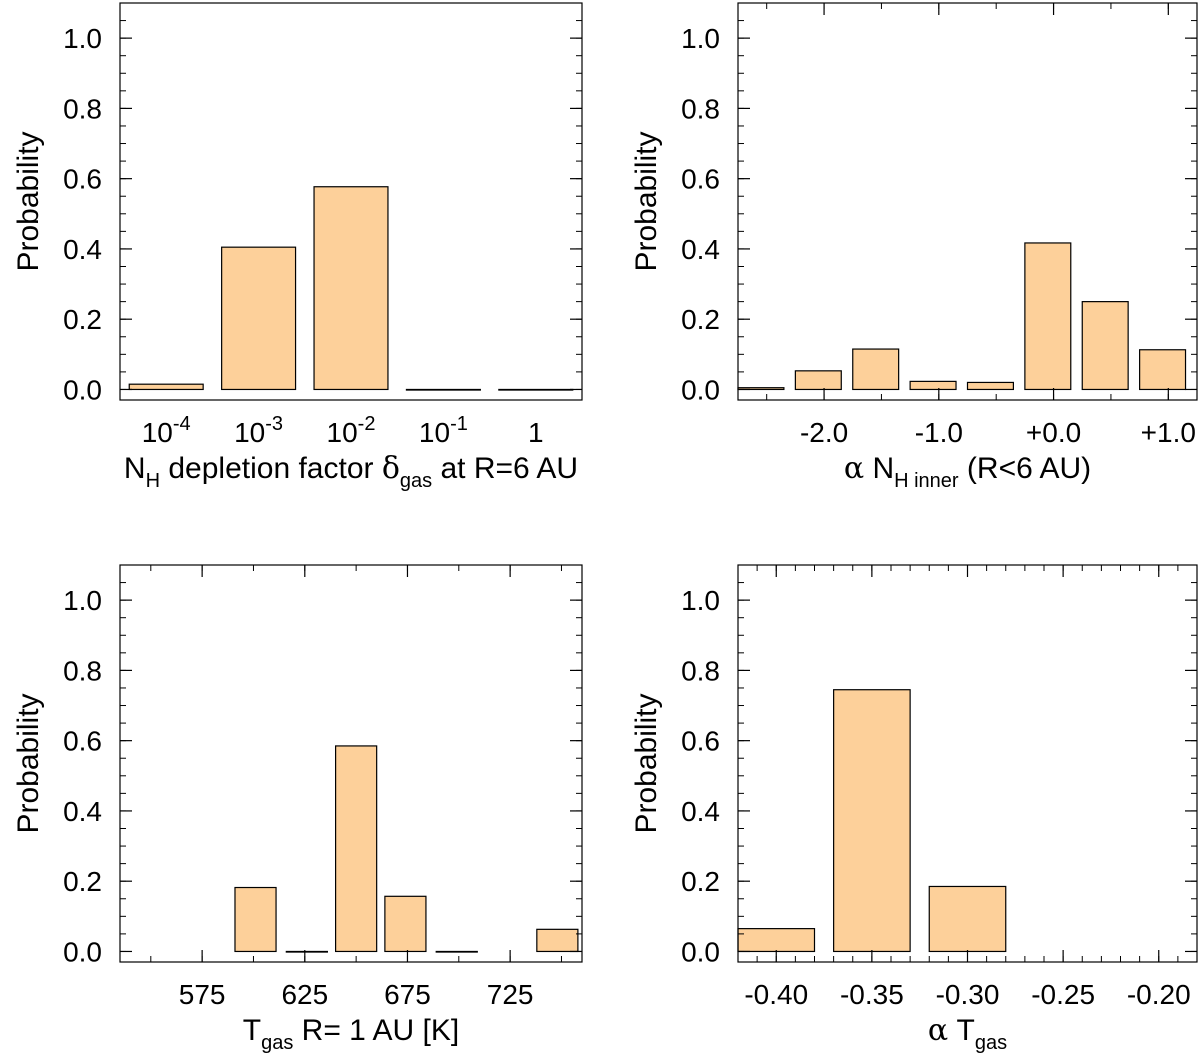 The image size is (1200, 1060). I want to click on x-tick-label: 675, so click(407, 994).